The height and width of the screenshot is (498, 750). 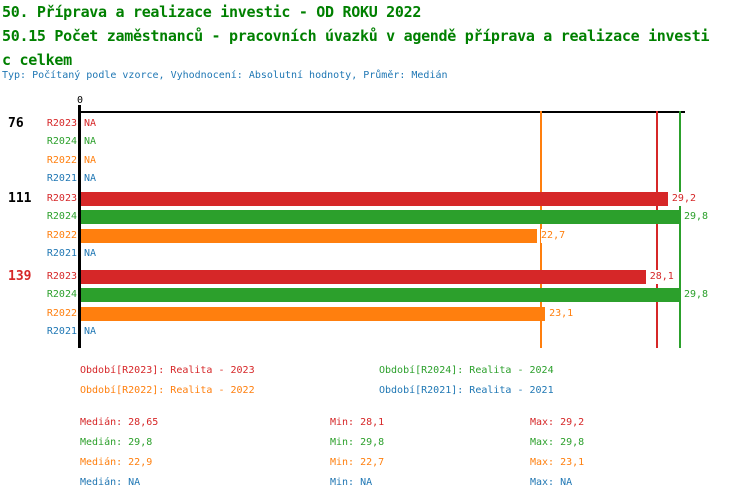 I want to click on median-line-r2023, so click(x=656, y=229).